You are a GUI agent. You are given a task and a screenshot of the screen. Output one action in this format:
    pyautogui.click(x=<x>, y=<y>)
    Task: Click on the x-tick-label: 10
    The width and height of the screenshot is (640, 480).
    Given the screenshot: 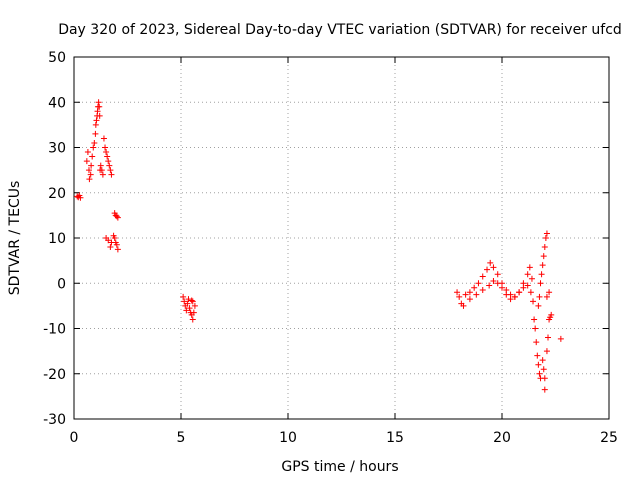 What is the action you would take?
    pyautogui.click(x=288, y=438)
    